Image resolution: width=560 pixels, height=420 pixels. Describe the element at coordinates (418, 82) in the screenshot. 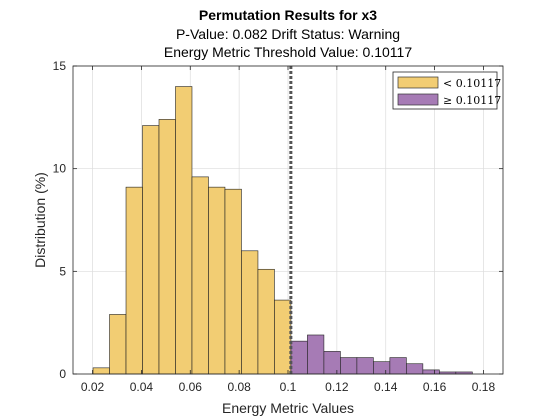

I see `legend-swatch-below` at that location.